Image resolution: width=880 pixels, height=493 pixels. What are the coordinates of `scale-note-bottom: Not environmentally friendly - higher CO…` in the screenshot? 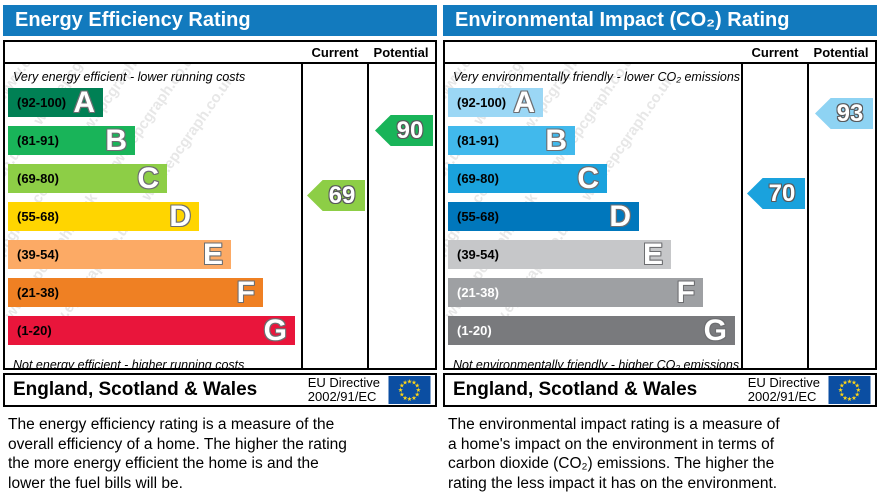 It's located at (596, 364).